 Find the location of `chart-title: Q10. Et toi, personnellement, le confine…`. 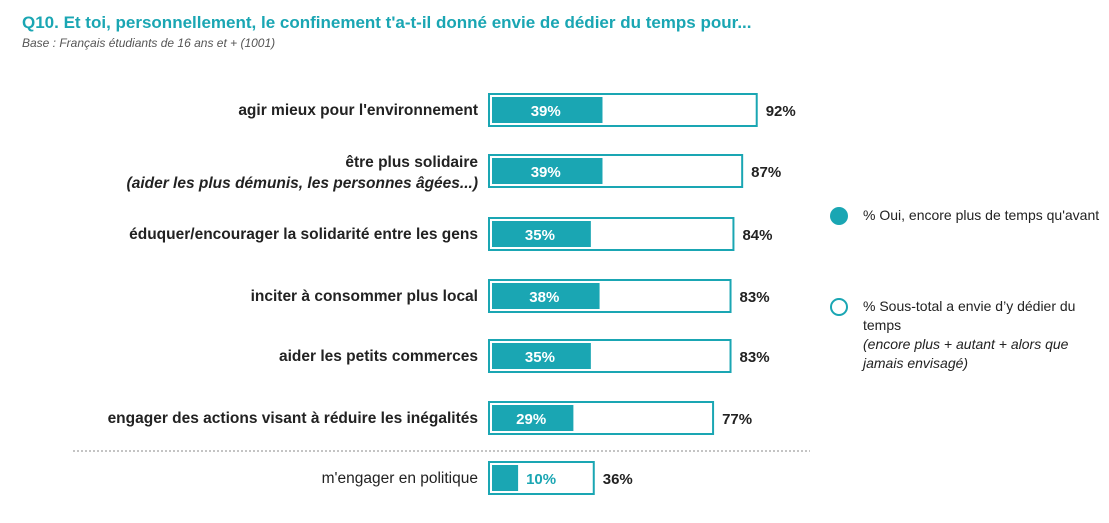

chart-title: Q10. Et toi, personnellement, le confine… is located at coordinates (387, 22).